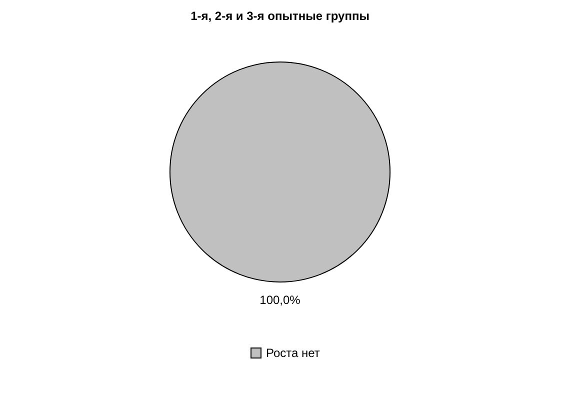 This screenshot has width=578, height=410. Describe the element at coordinates (280, 16) in the screenshot. I see `chart-title: 1-я, 2-я и 3-я опытные группы` at that location.